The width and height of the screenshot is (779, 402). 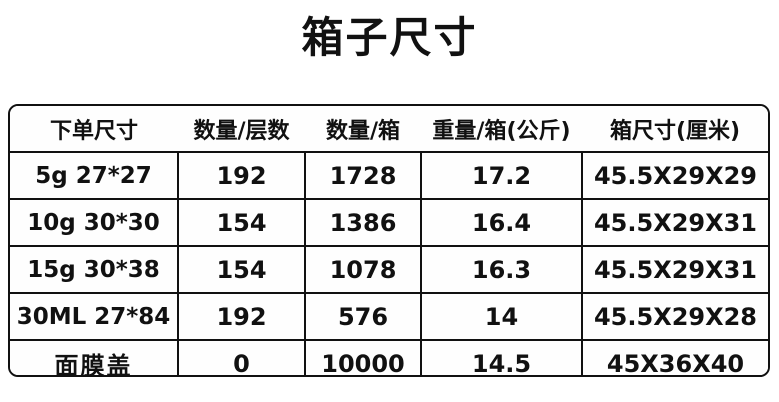 What do you see at coordinates (94, 270) in the screenshot?
I see `cell-order-size: 15g 30*38` at bounding box center [94, 270].